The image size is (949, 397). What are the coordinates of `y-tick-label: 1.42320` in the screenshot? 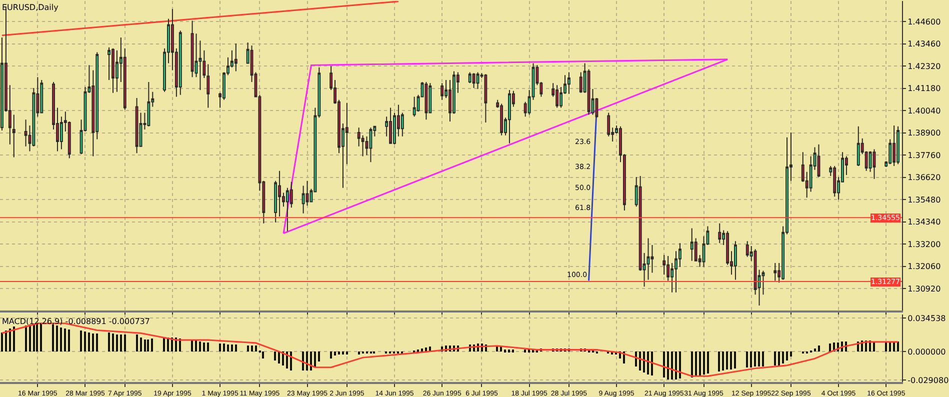 It's located at (924, 66).